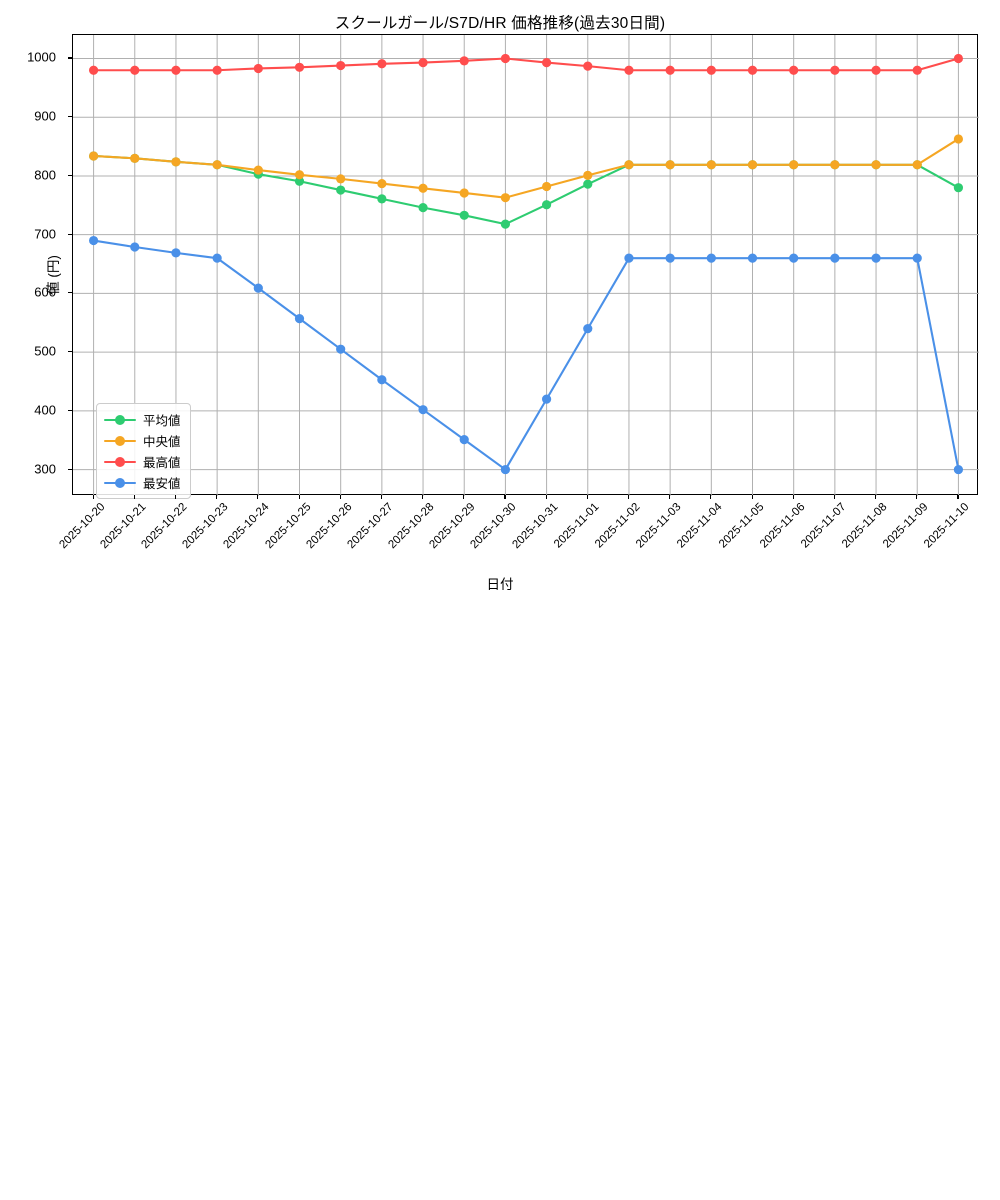 Image resolution: width=1000 pixels, height=1200 pixels. I want to click on chart-legend: 平均値中央値最高値最安値, so click(143, 451).